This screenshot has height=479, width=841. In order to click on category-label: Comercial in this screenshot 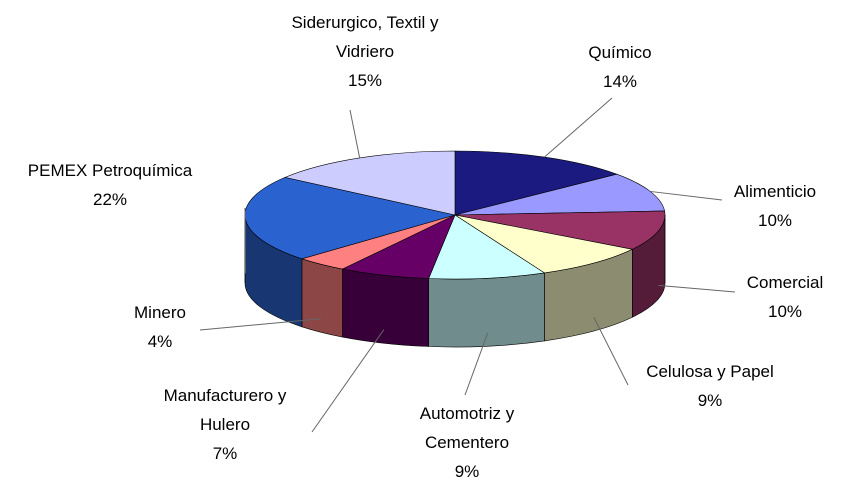, I will do `click(785, 282)`.